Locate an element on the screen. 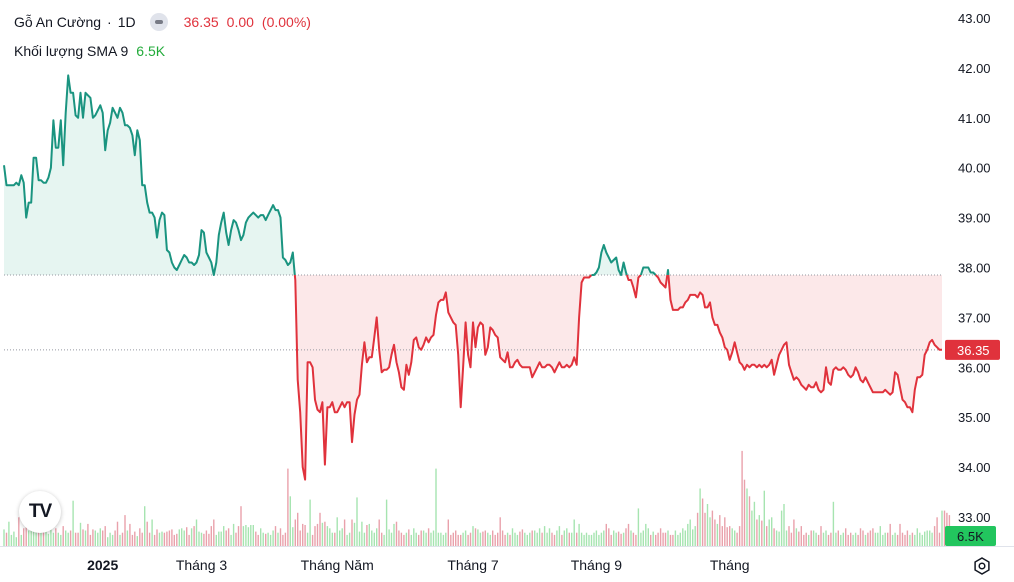 The height and width of the screenshot is (582, 1014). interval-label: 1D is located at coordinates (126, 22).